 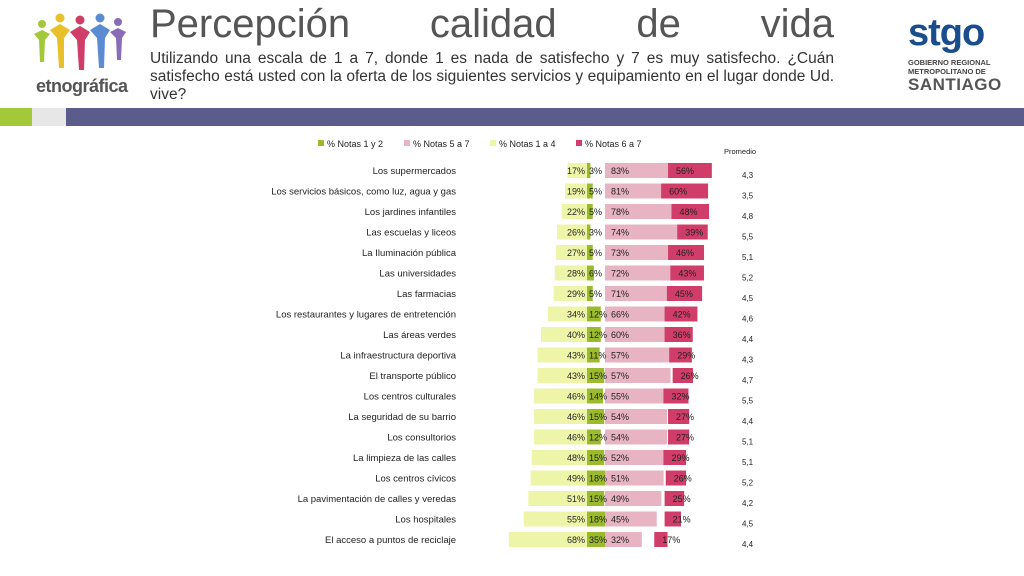 I want to click on value-label-notas-1-4: 26%, so click(x=576, y=233).